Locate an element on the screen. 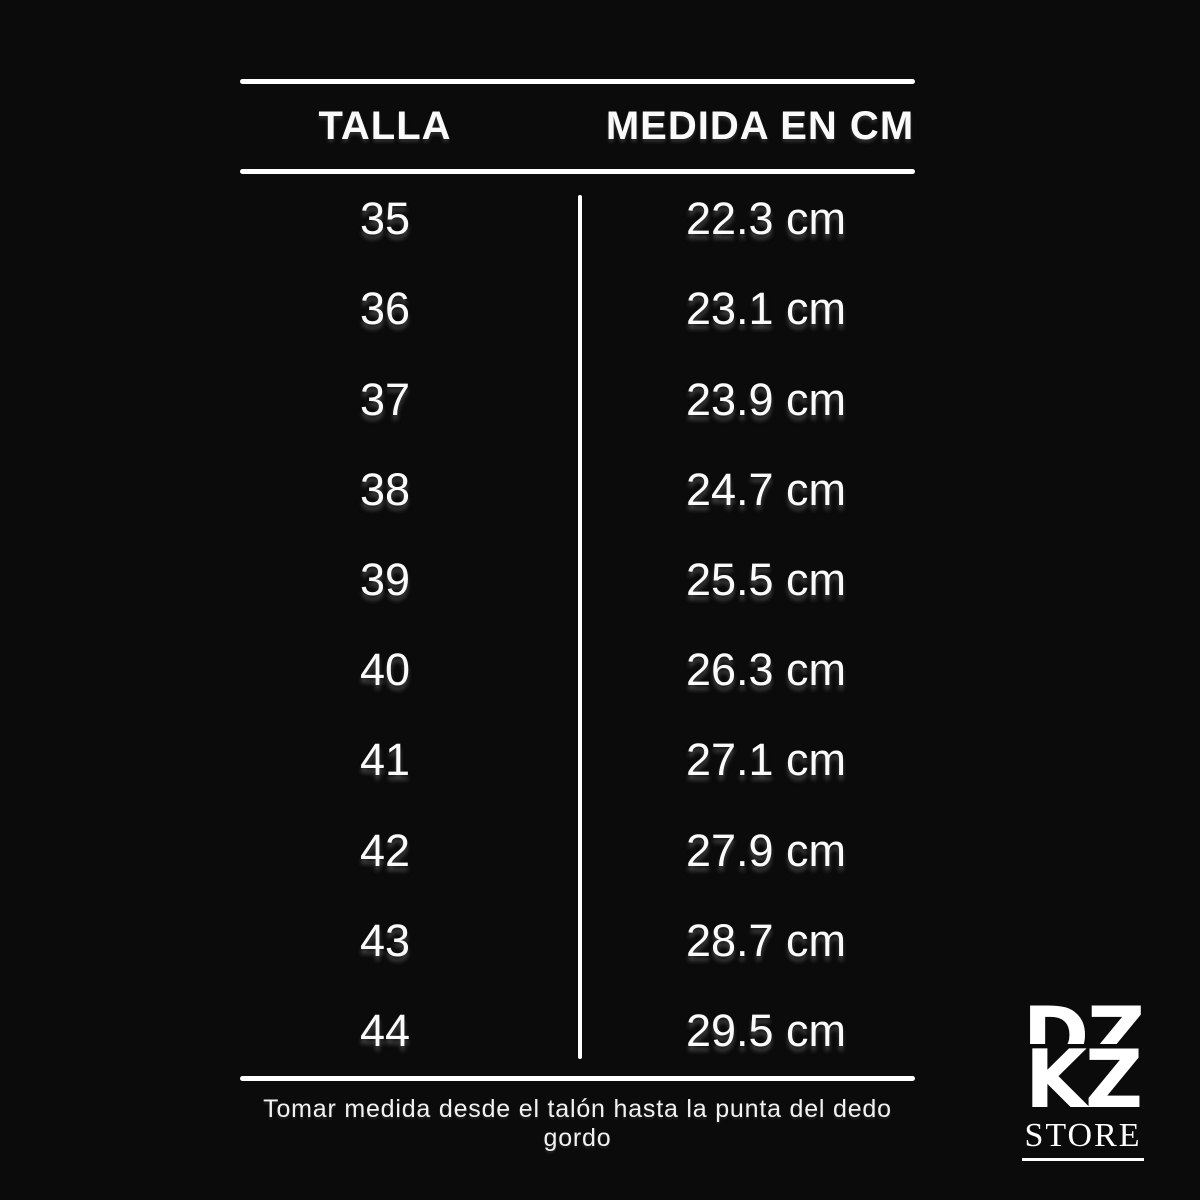 Image resolution: width=1200 pixels, height=1200 pixels. cell-talla: 43 is located at coordinates (410, 941).